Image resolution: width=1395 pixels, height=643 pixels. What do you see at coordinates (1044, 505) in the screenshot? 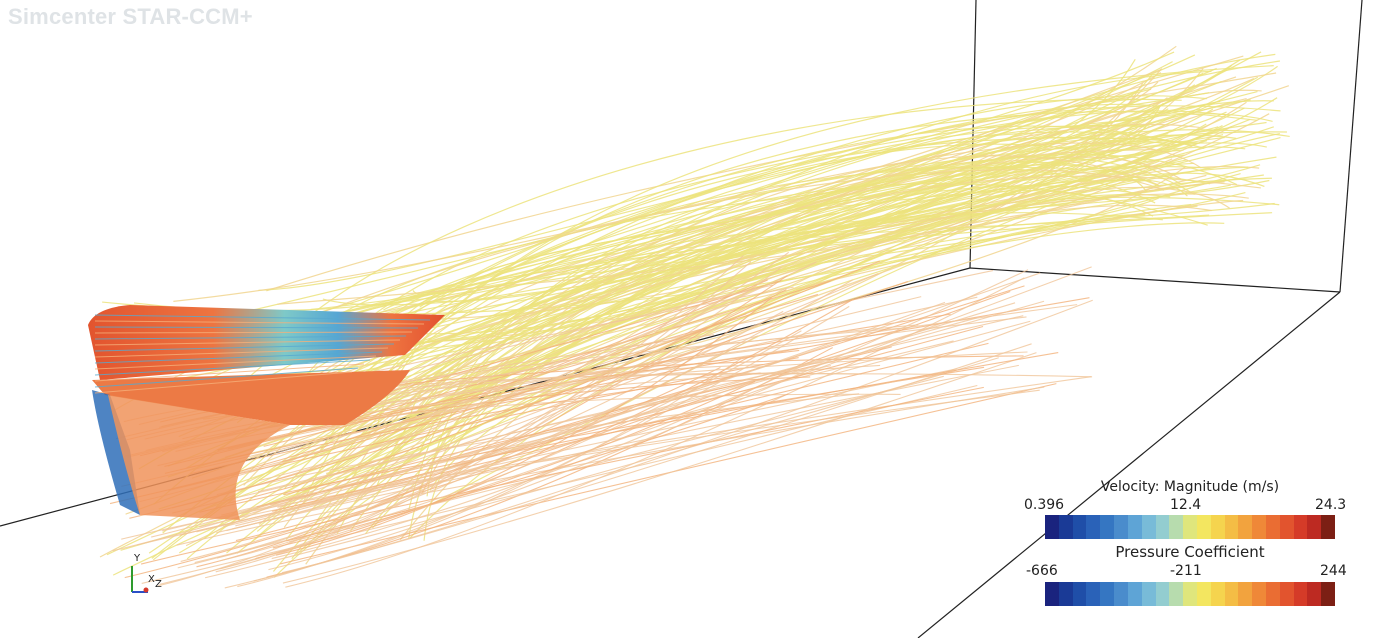
I see `velocity-legend-min: 0.396` at bounding box center [1044, 505].